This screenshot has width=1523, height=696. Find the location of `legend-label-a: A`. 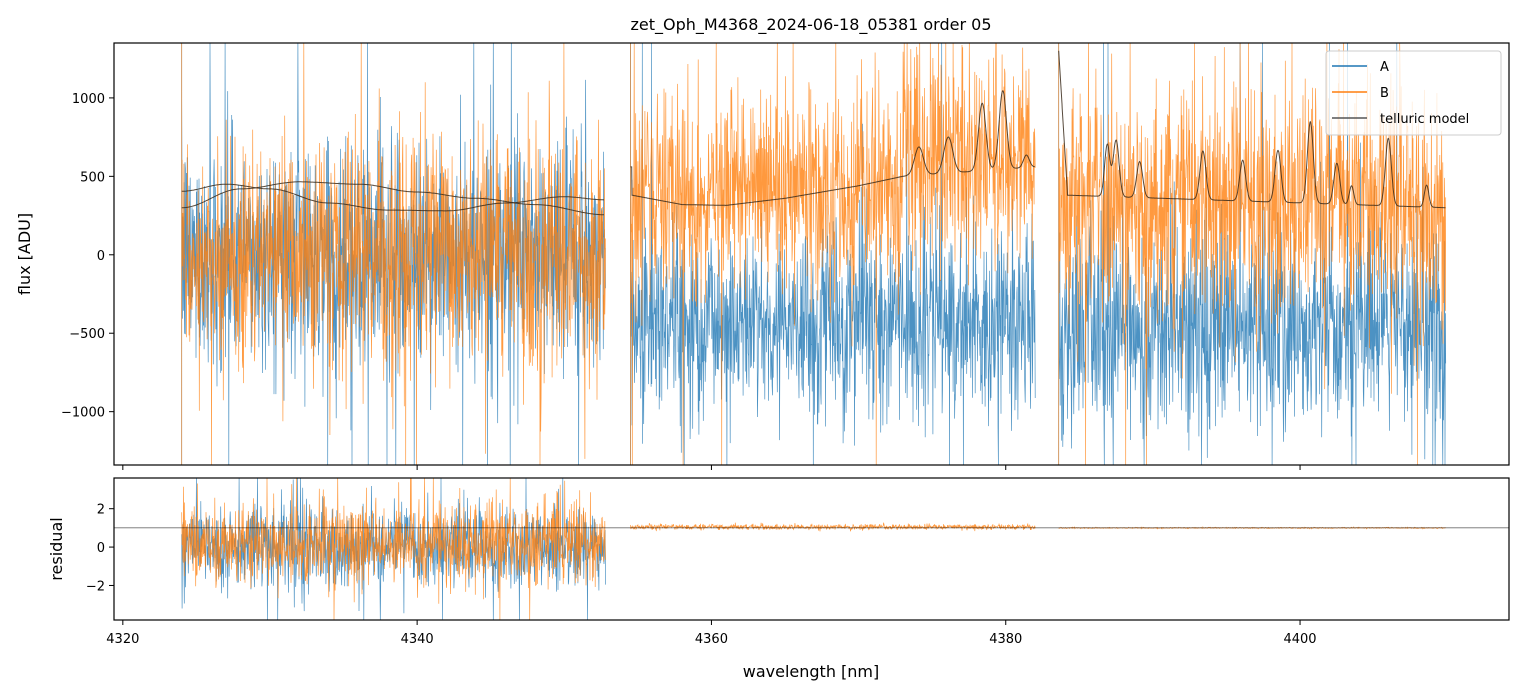

legend-label-a: A is located at coordinates (1384, 67).